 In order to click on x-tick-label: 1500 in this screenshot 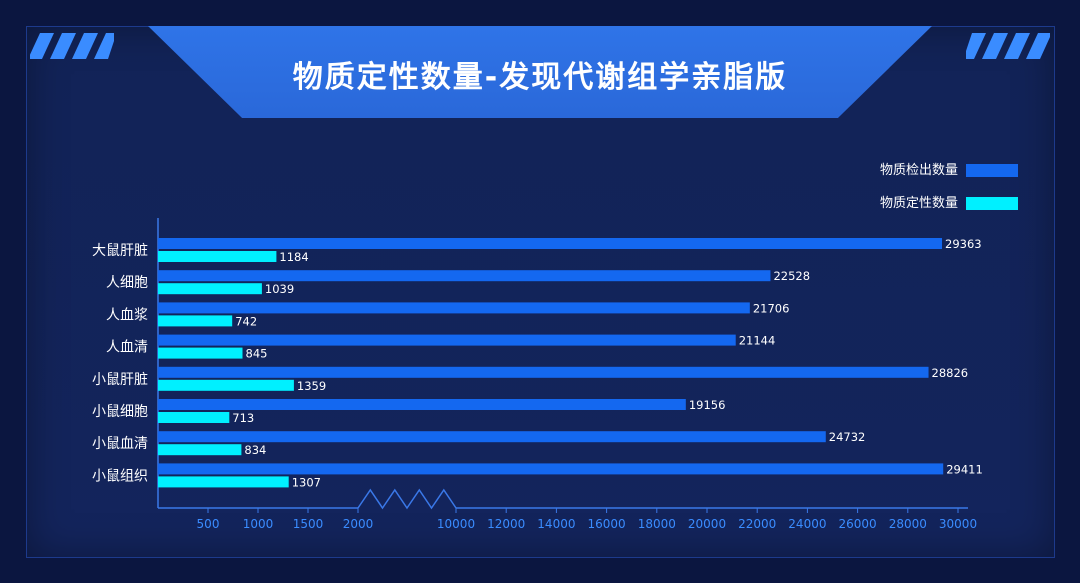, I will do `click(308, 524)`.